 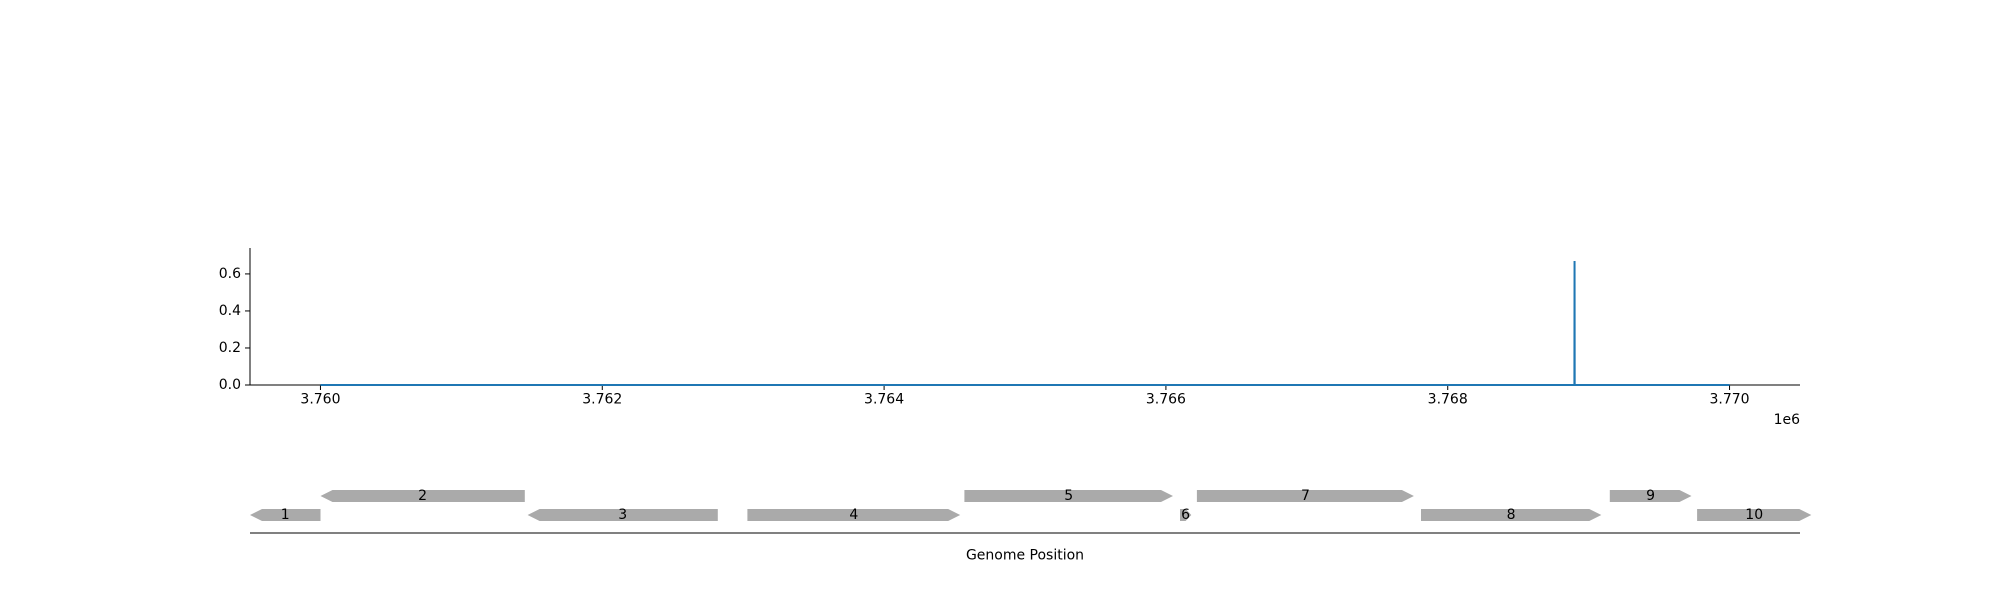 I want to click on y-tick-label: 0.4, so click(x=230, y=311).